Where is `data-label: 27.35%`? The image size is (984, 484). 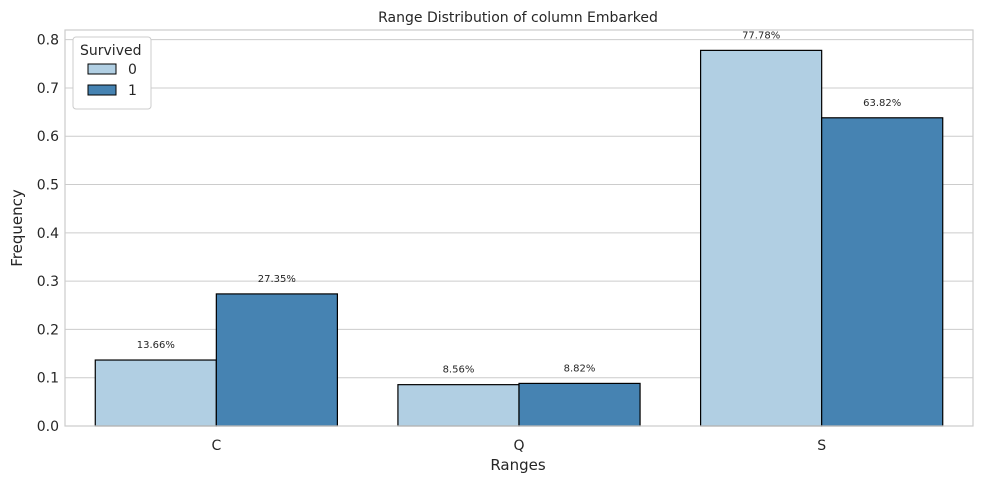 data-label: 27.35% is located at coordinates (277, 279).